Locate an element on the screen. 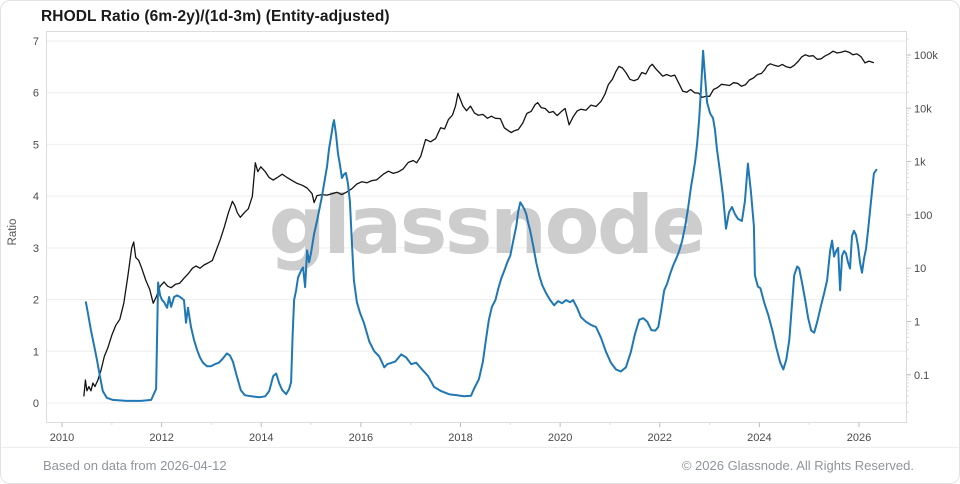 This screenshot has height=484, width=960. y-left-tick-label: 2 is located at coordinates (36, 301).